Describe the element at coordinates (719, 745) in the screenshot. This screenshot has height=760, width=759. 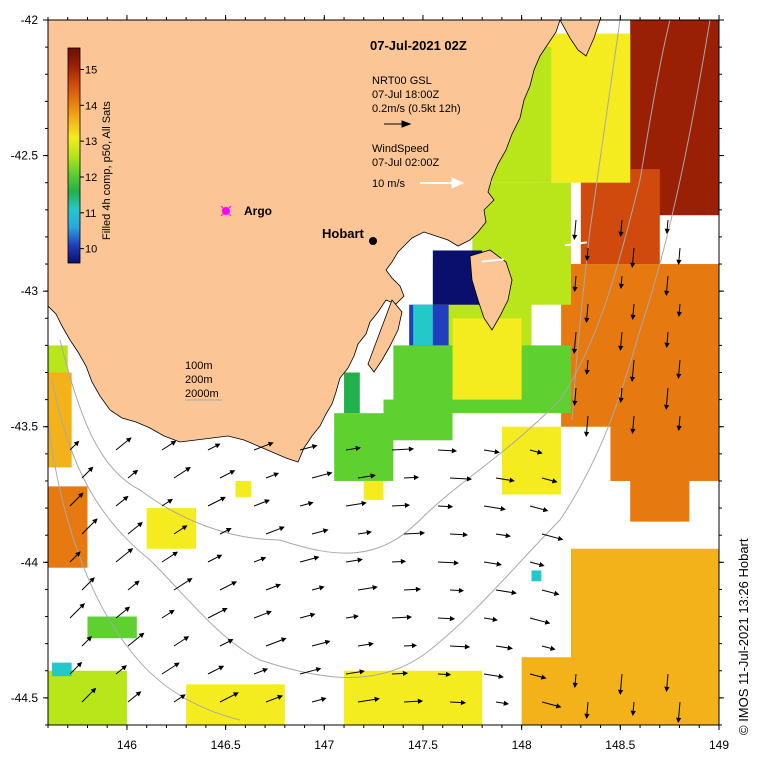
I see `x-tick-label: 149` at that location.